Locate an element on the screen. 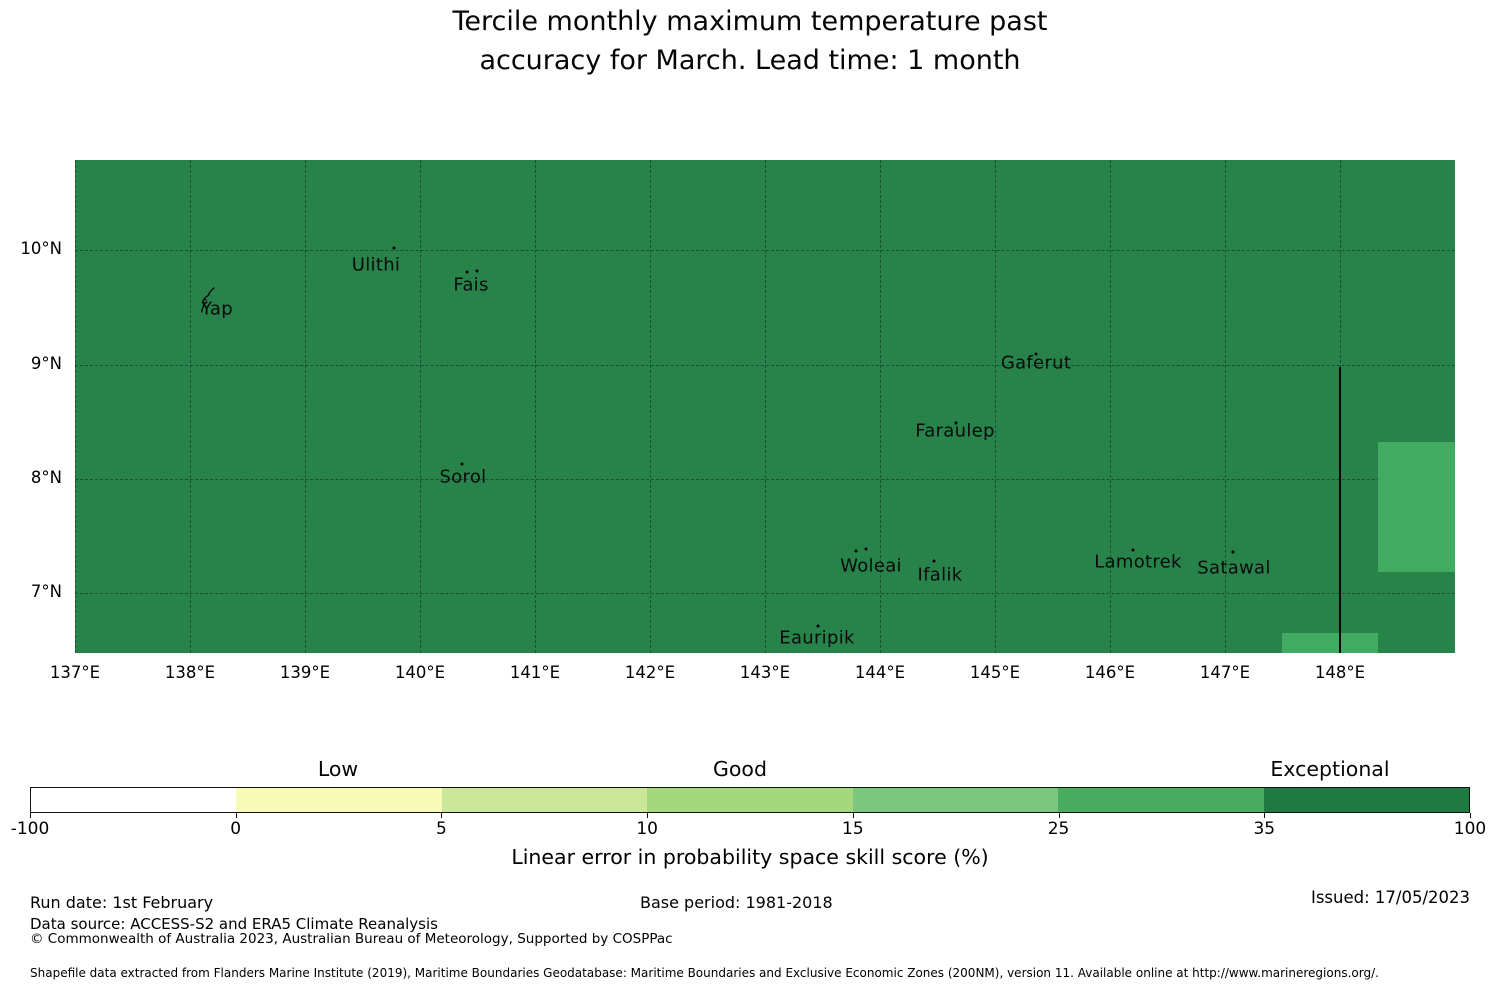  colorbar-tick-label-15: 15 is located at coordinates (853, 829).